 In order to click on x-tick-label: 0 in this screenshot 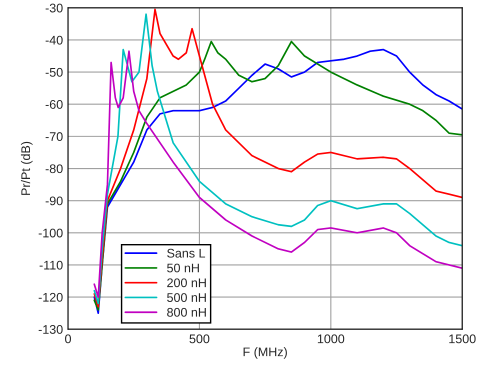, I will do `click(68, 339)`.